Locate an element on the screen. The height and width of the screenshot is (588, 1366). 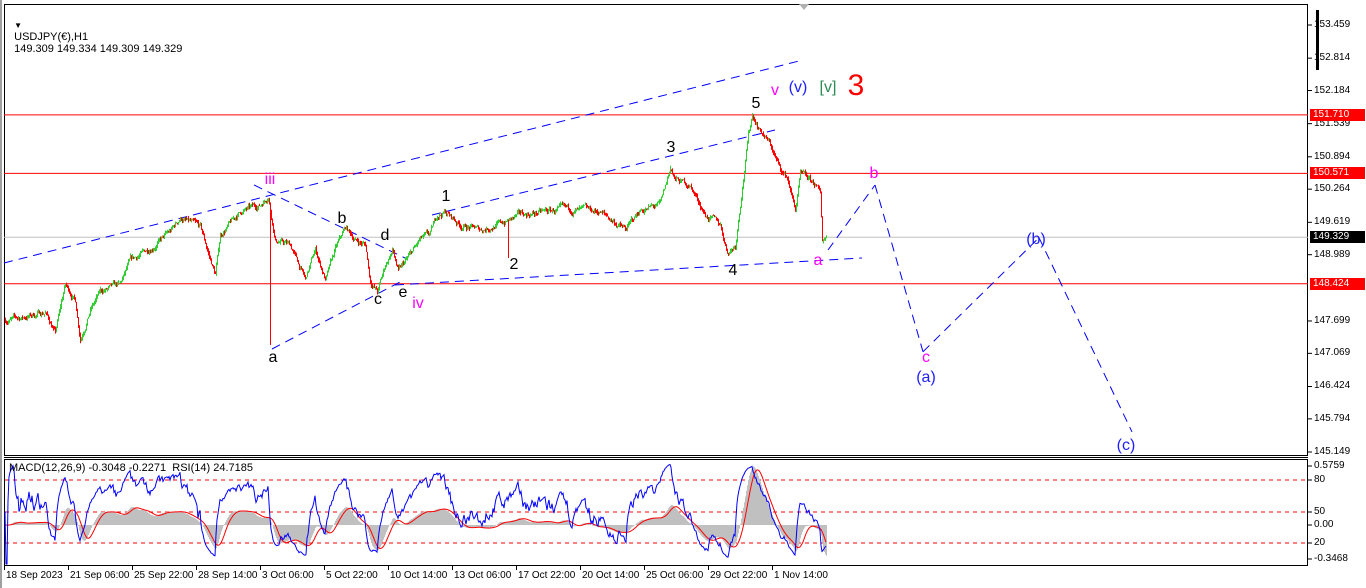
window-edge is located at coordinates (1, 294).